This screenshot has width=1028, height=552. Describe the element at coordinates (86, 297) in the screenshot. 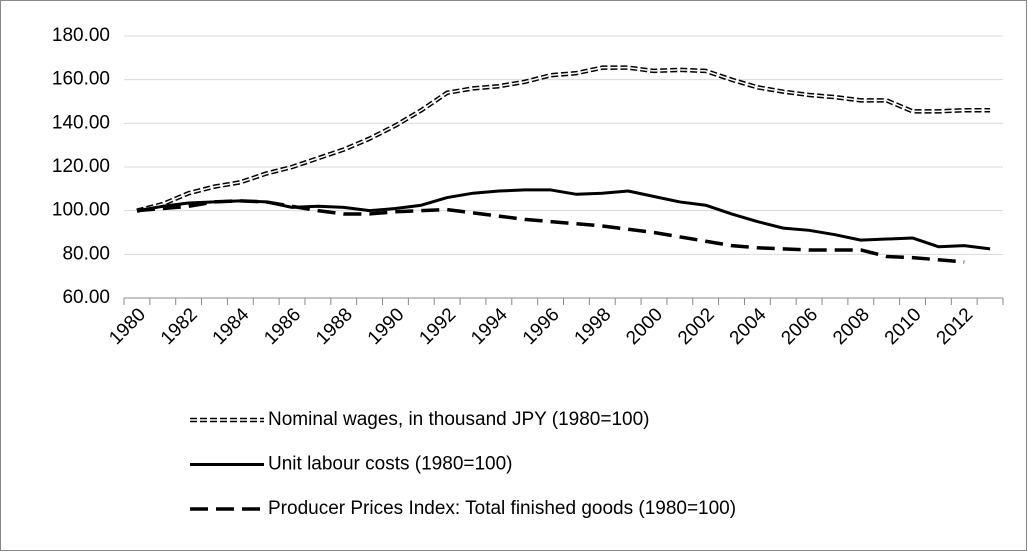

I see `y-tick-label: 60.00` at that location.